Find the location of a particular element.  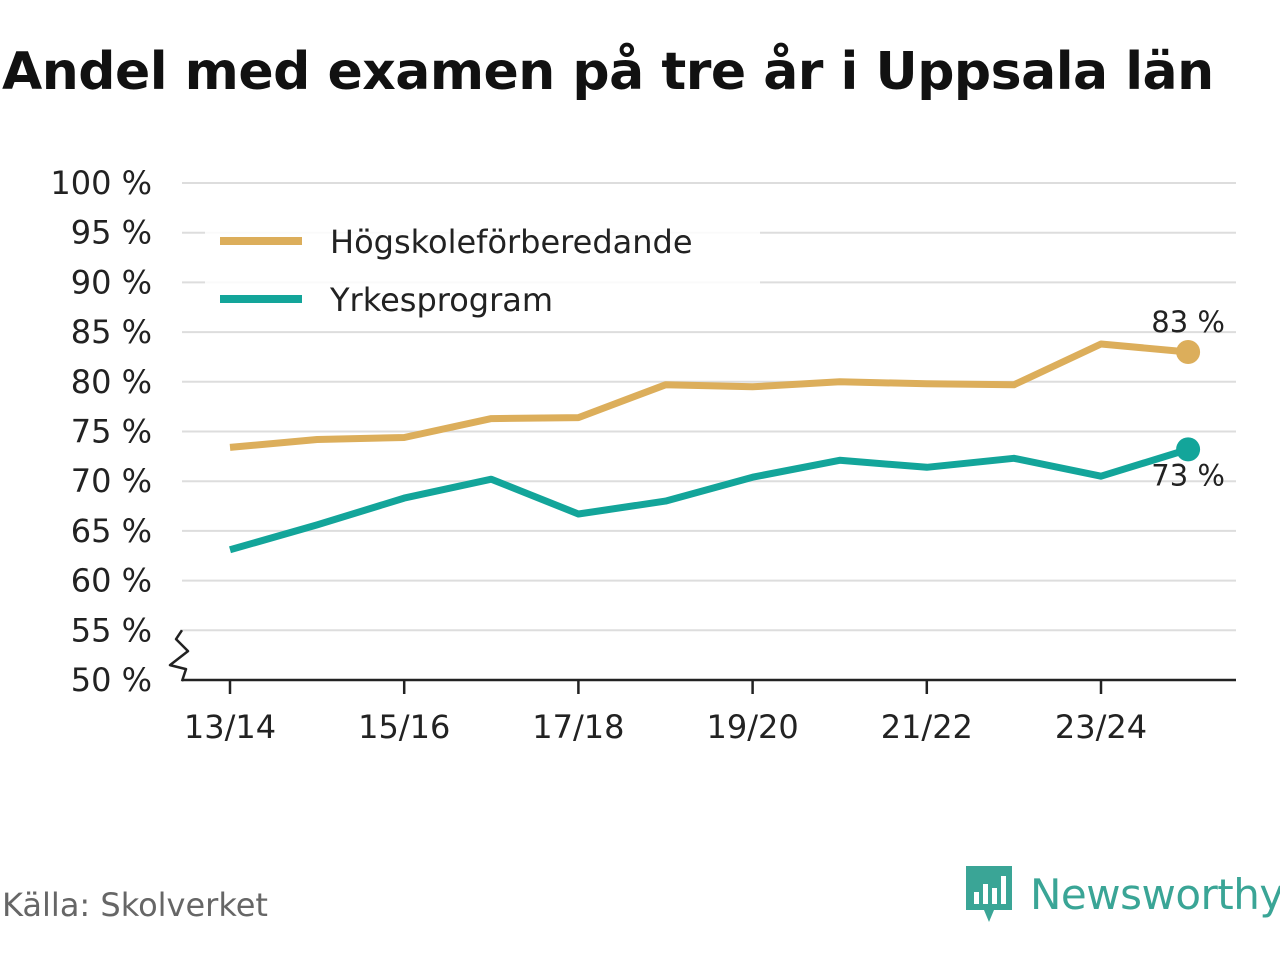

legend-label: Högskoleförberedande is located at coordinates (511, 242).